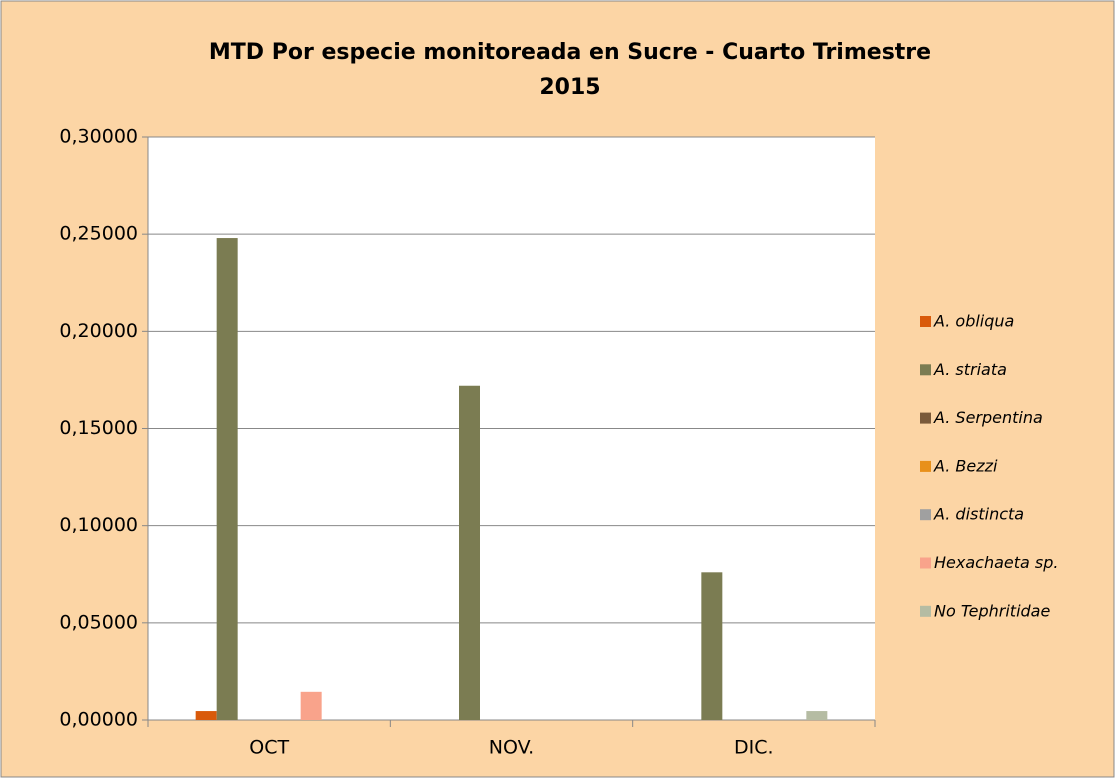  I want to click on legend-label: A. obliqua, so click(973, 321).